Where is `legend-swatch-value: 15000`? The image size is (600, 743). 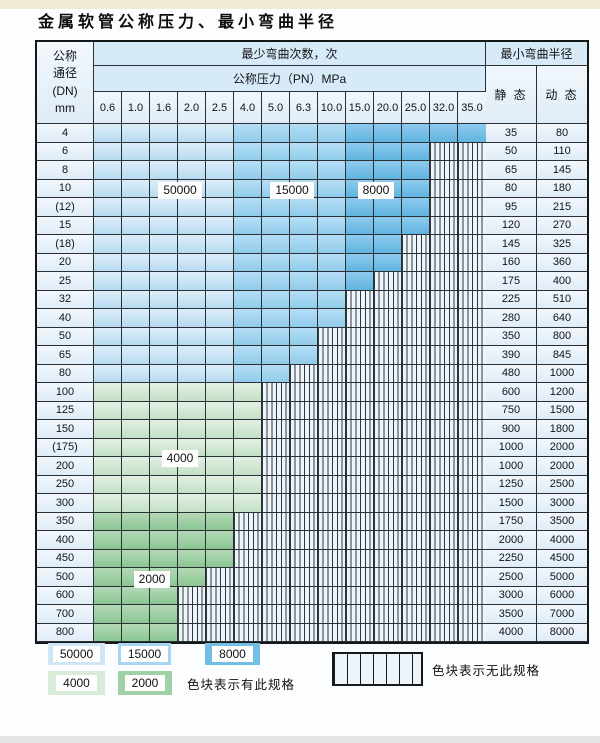
legend-swatch-value: 15000 is located at coordinates (144, 654).